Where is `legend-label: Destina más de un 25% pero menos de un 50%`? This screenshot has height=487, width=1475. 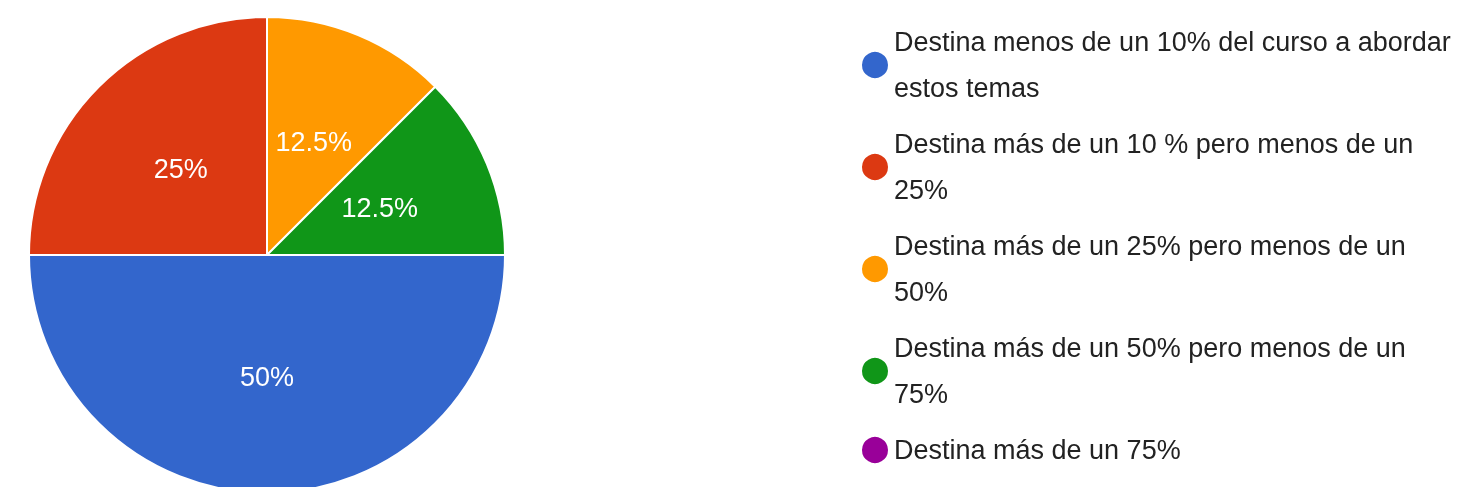
legend-label: Destina más de un 25% pero menos de un 50% is located at coordinates (1154, 269).